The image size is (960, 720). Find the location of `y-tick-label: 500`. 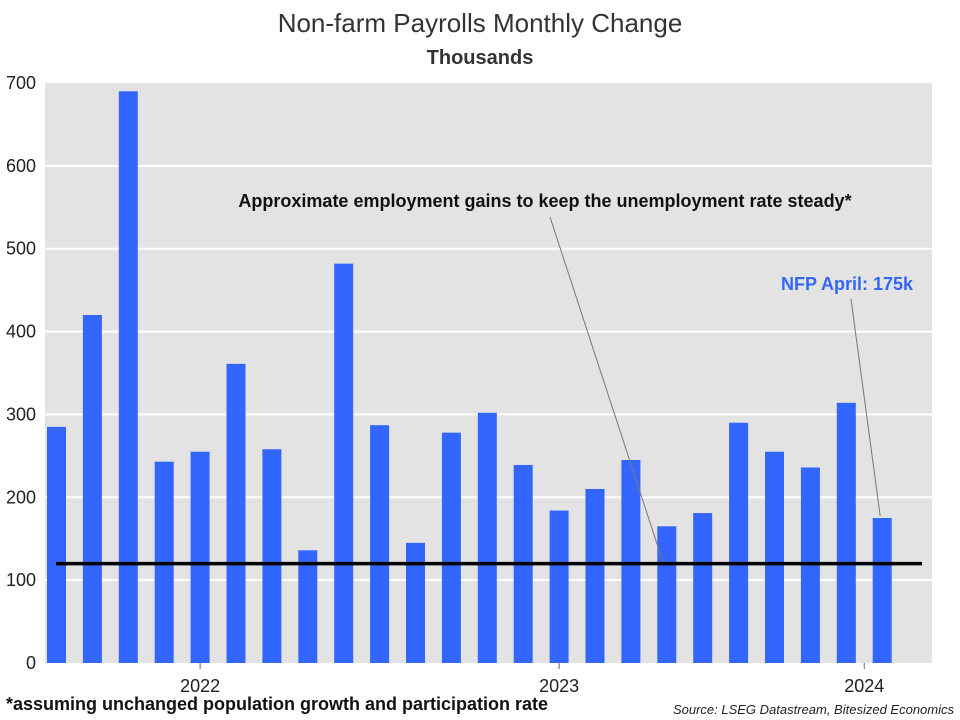

y-tick-label: 500 is located at coordinates (21, 249).